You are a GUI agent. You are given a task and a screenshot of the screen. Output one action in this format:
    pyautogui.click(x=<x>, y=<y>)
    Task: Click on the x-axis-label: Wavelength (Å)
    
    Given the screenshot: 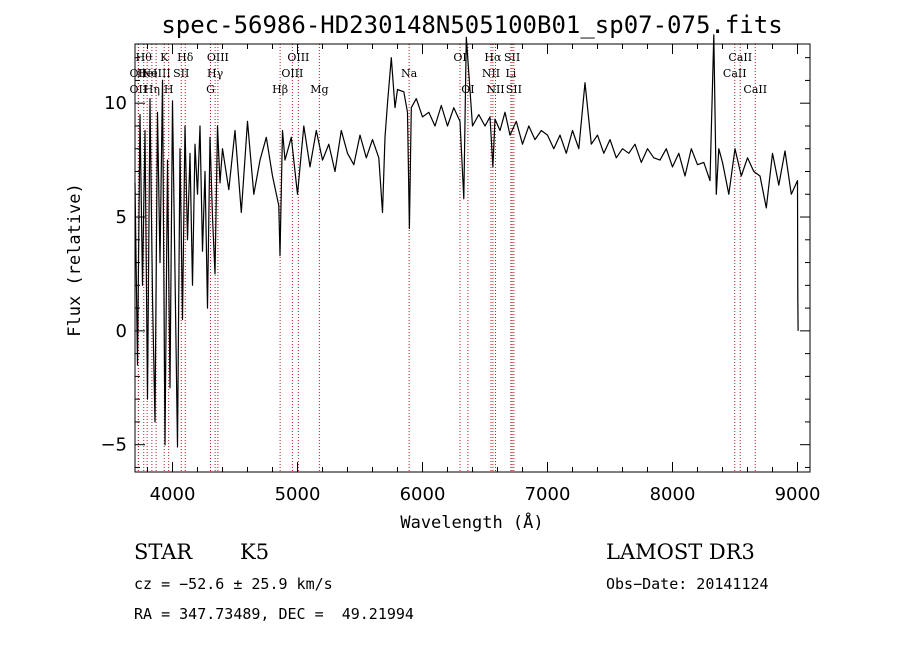 What is the action you would take?
    pyautogui.click(x=471, y=522)
    